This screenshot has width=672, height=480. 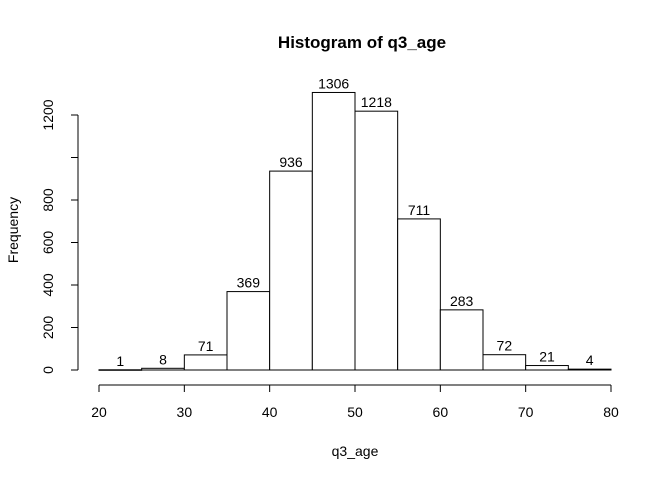 What do you see at coordinates (419, 210) in the screenshot?
I see `bar-count-label: 711` at bounding box center [419, 210].